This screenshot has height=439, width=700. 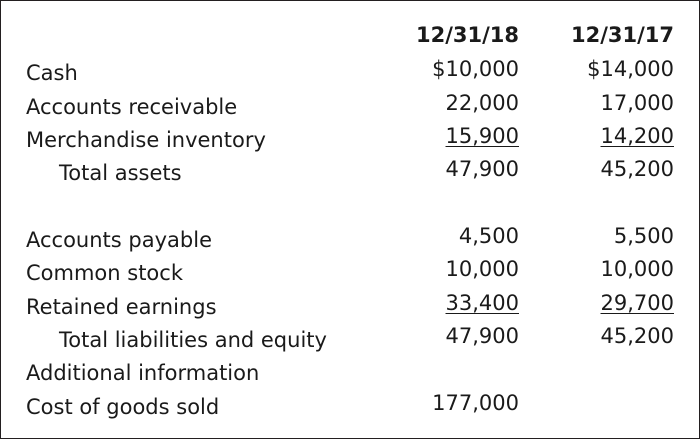 What do you see at coordinates (622, 35) in the screenshot?
I see `column-header-2017: 12/31/17` at bounding box center [622, 35].